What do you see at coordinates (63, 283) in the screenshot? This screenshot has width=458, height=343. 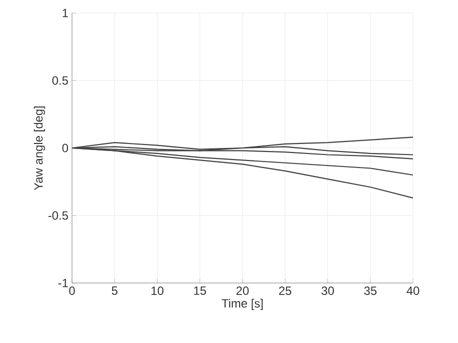 I see `y-tick-label: -1` at bounding box center [63, 283].